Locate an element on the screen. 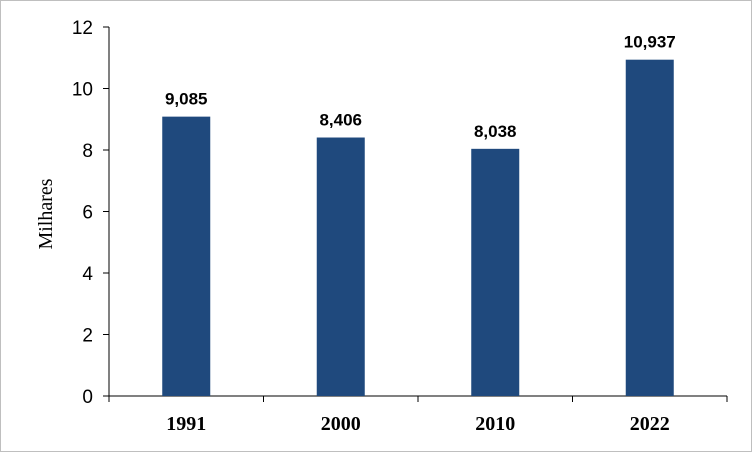 This screenshot has height=452, width=752. data-label: 8,038 is located at coordinates (495, 131).